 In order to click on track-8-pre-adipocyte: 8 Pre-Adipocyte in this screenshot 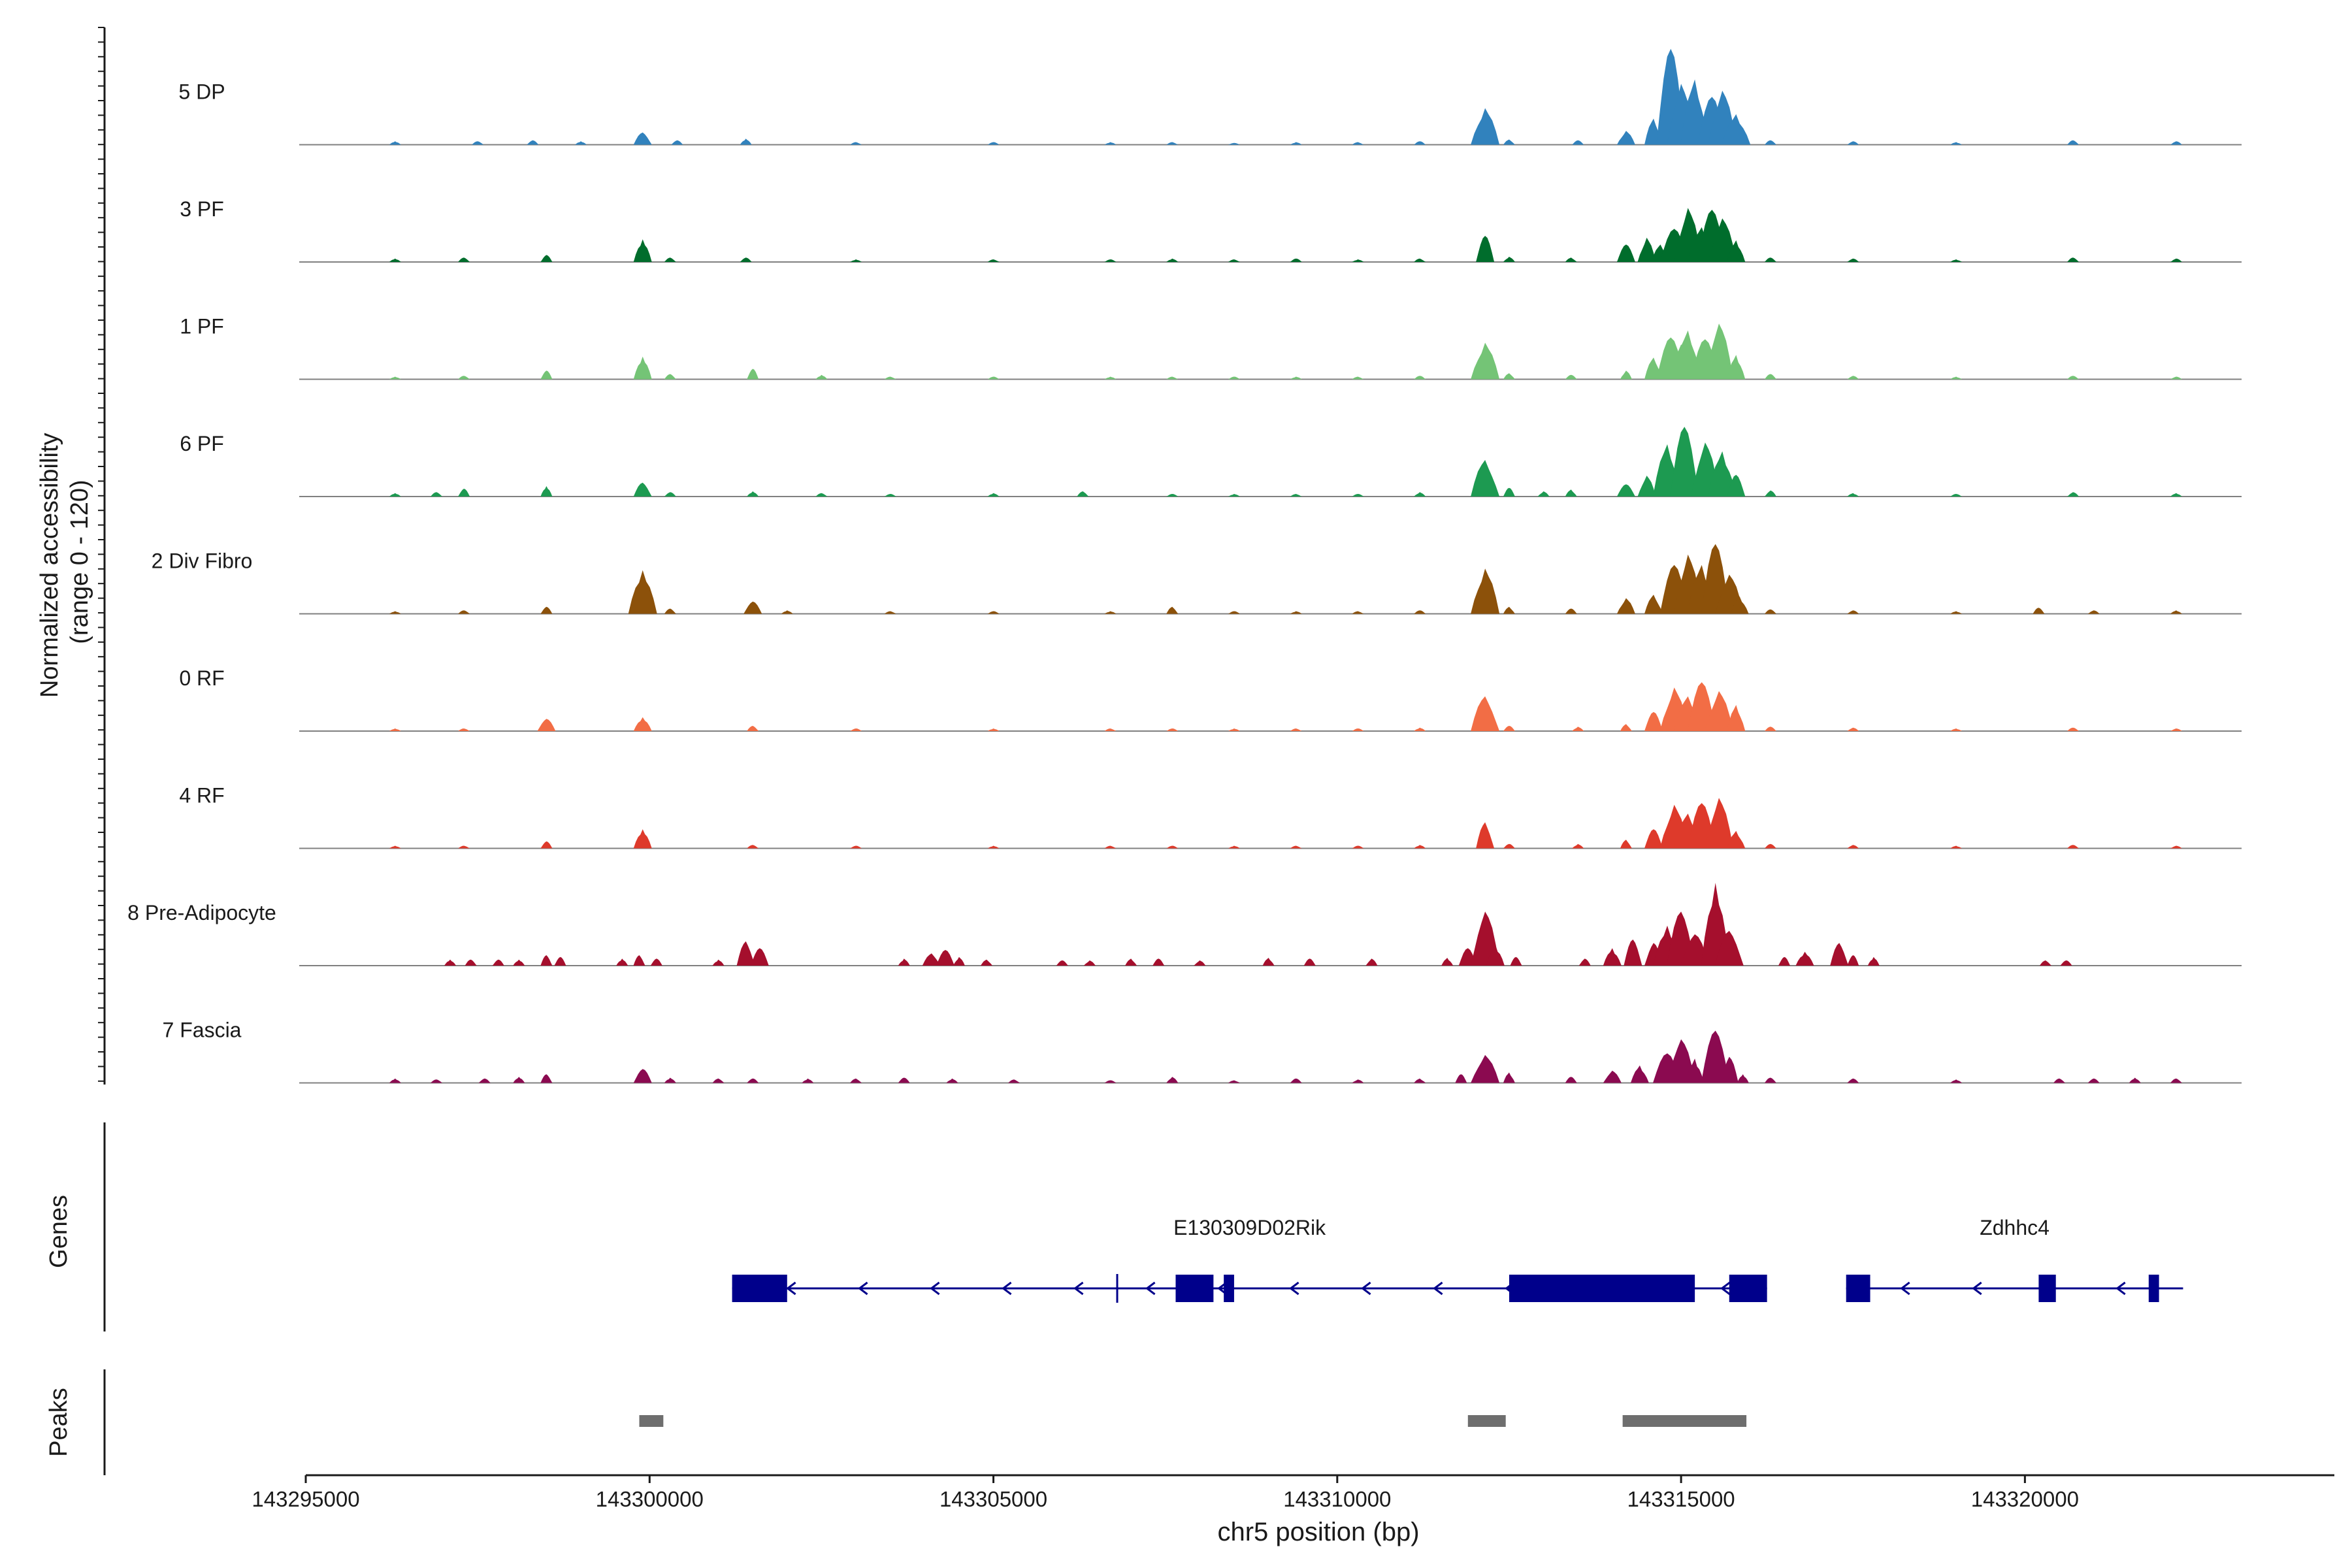, I will do `click(1184, 924)`.